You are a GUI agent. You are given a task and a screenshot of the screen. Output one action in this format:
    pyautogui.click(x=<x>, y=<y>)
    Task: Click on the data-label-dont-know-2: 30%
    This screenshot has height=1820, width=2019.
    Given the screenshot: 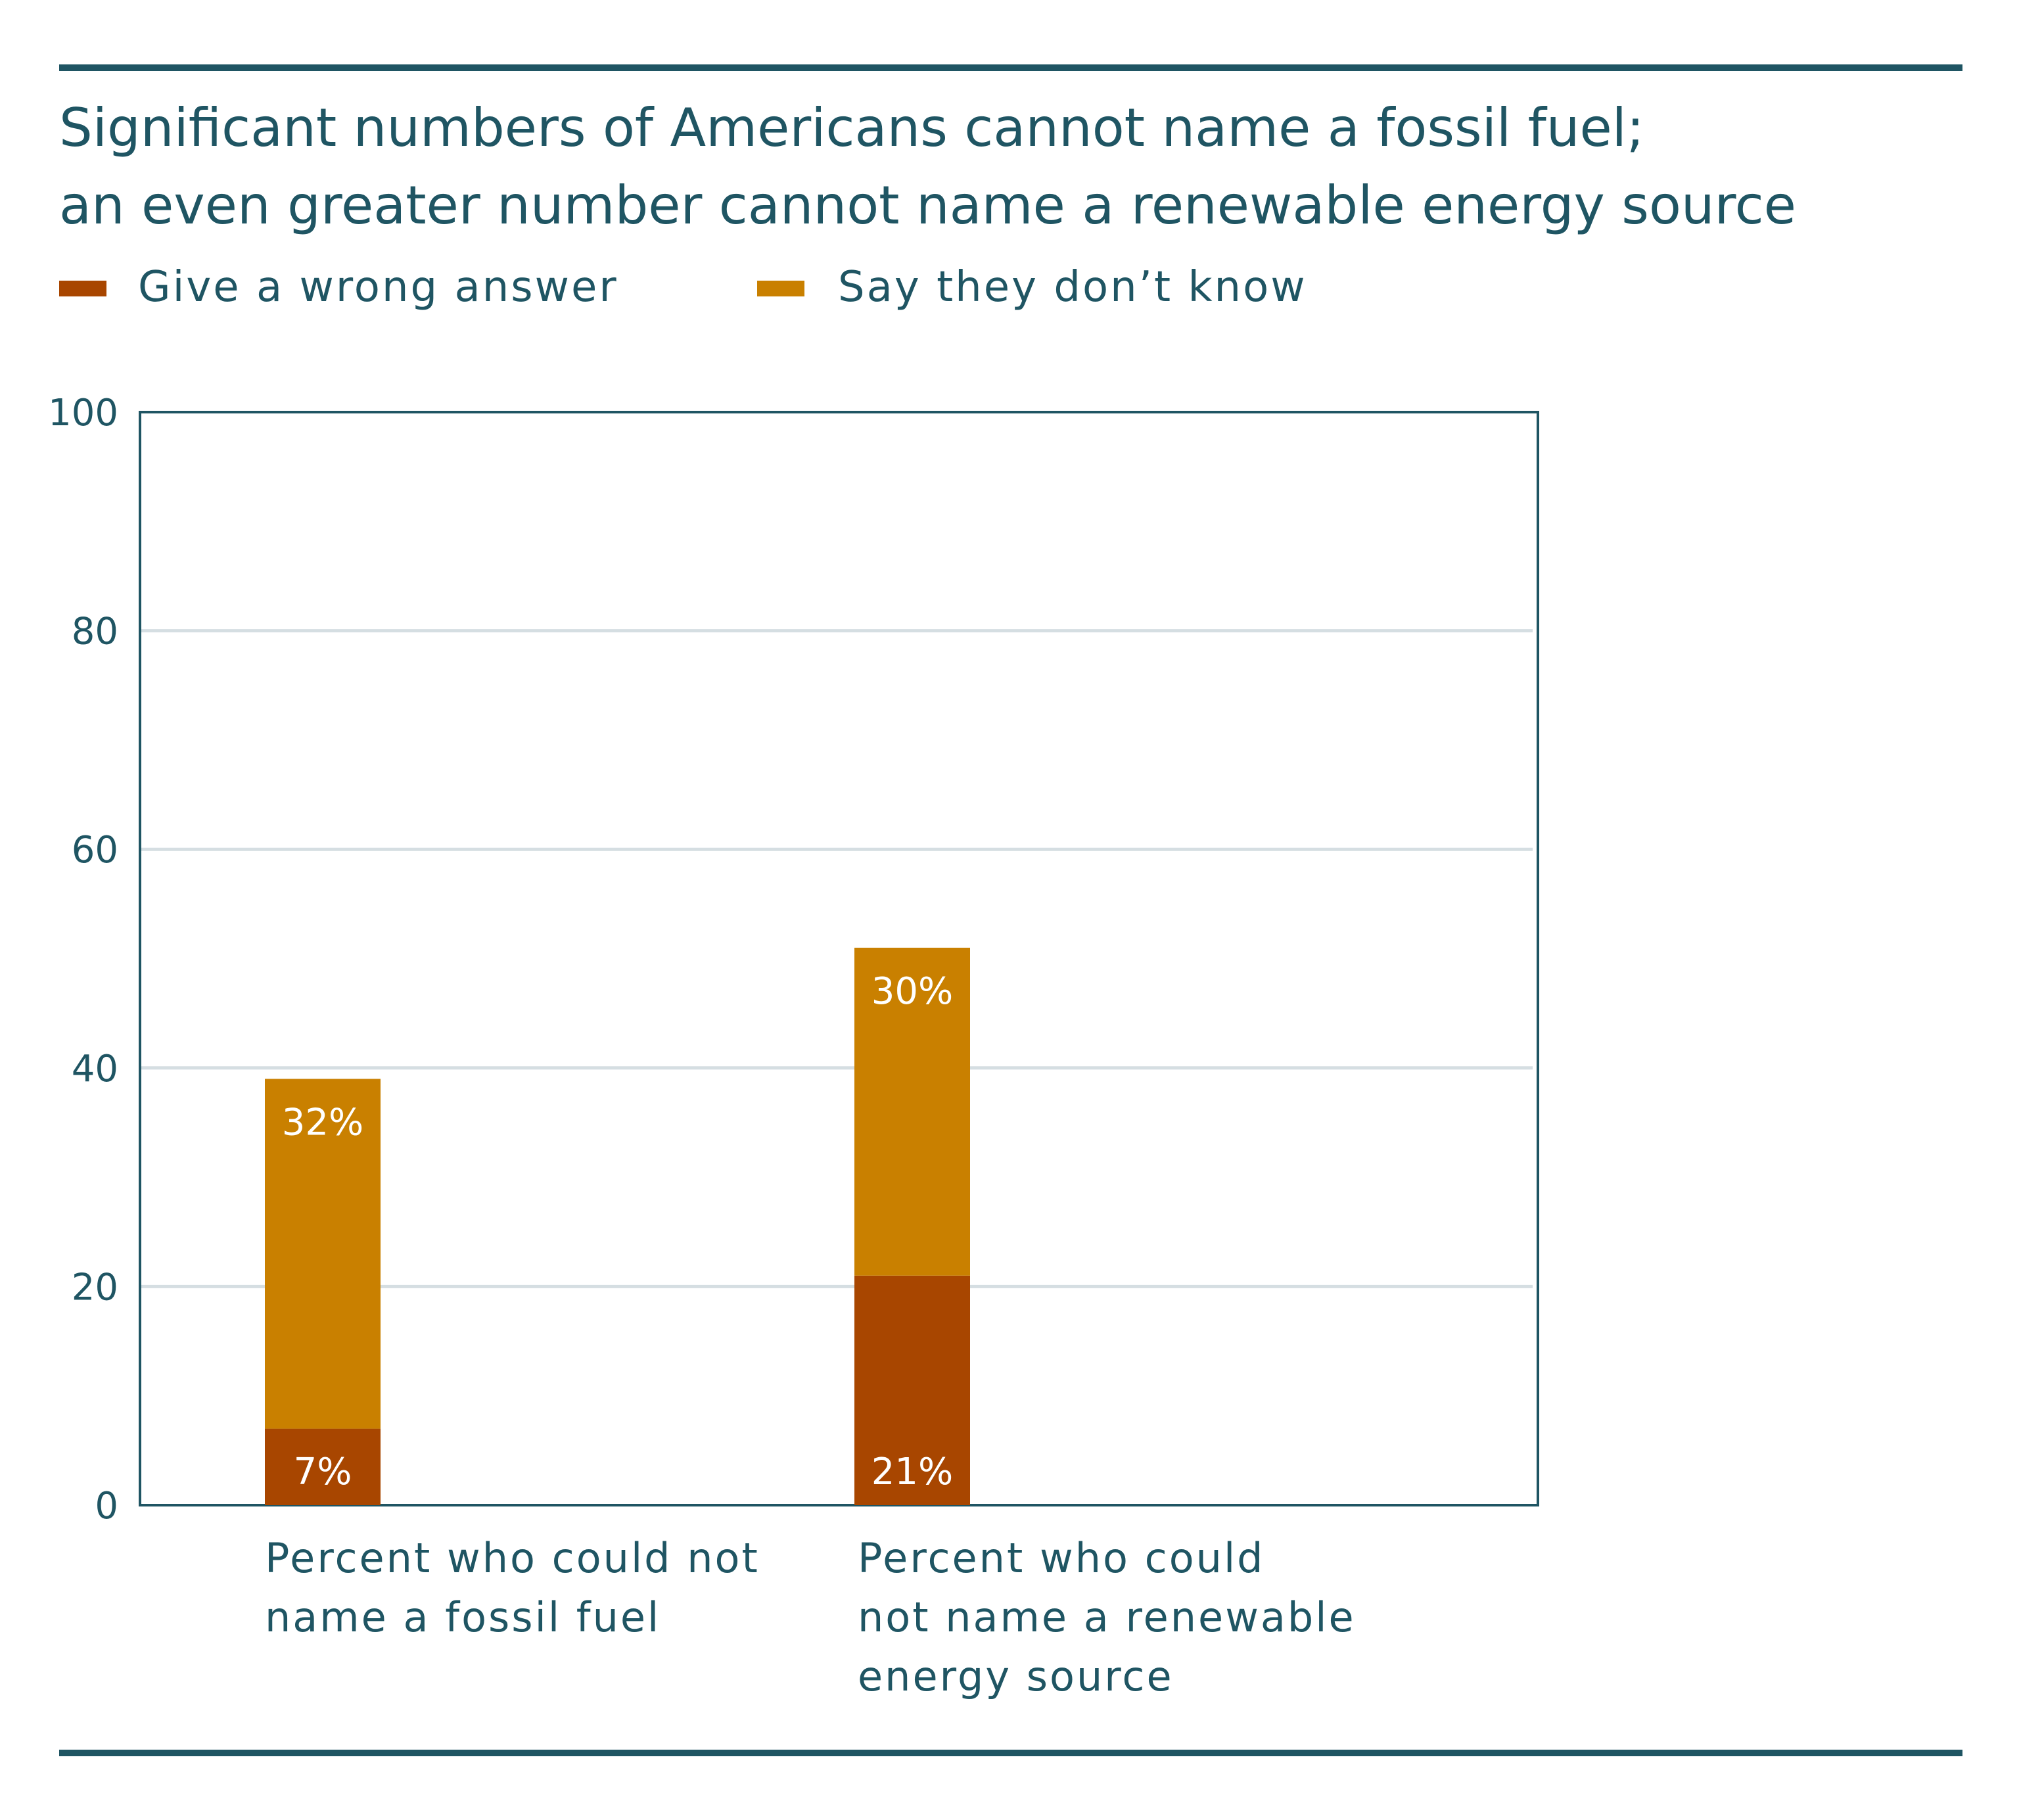 What is the action you would take?
    pyautogui.click(x=912, y=991)
    